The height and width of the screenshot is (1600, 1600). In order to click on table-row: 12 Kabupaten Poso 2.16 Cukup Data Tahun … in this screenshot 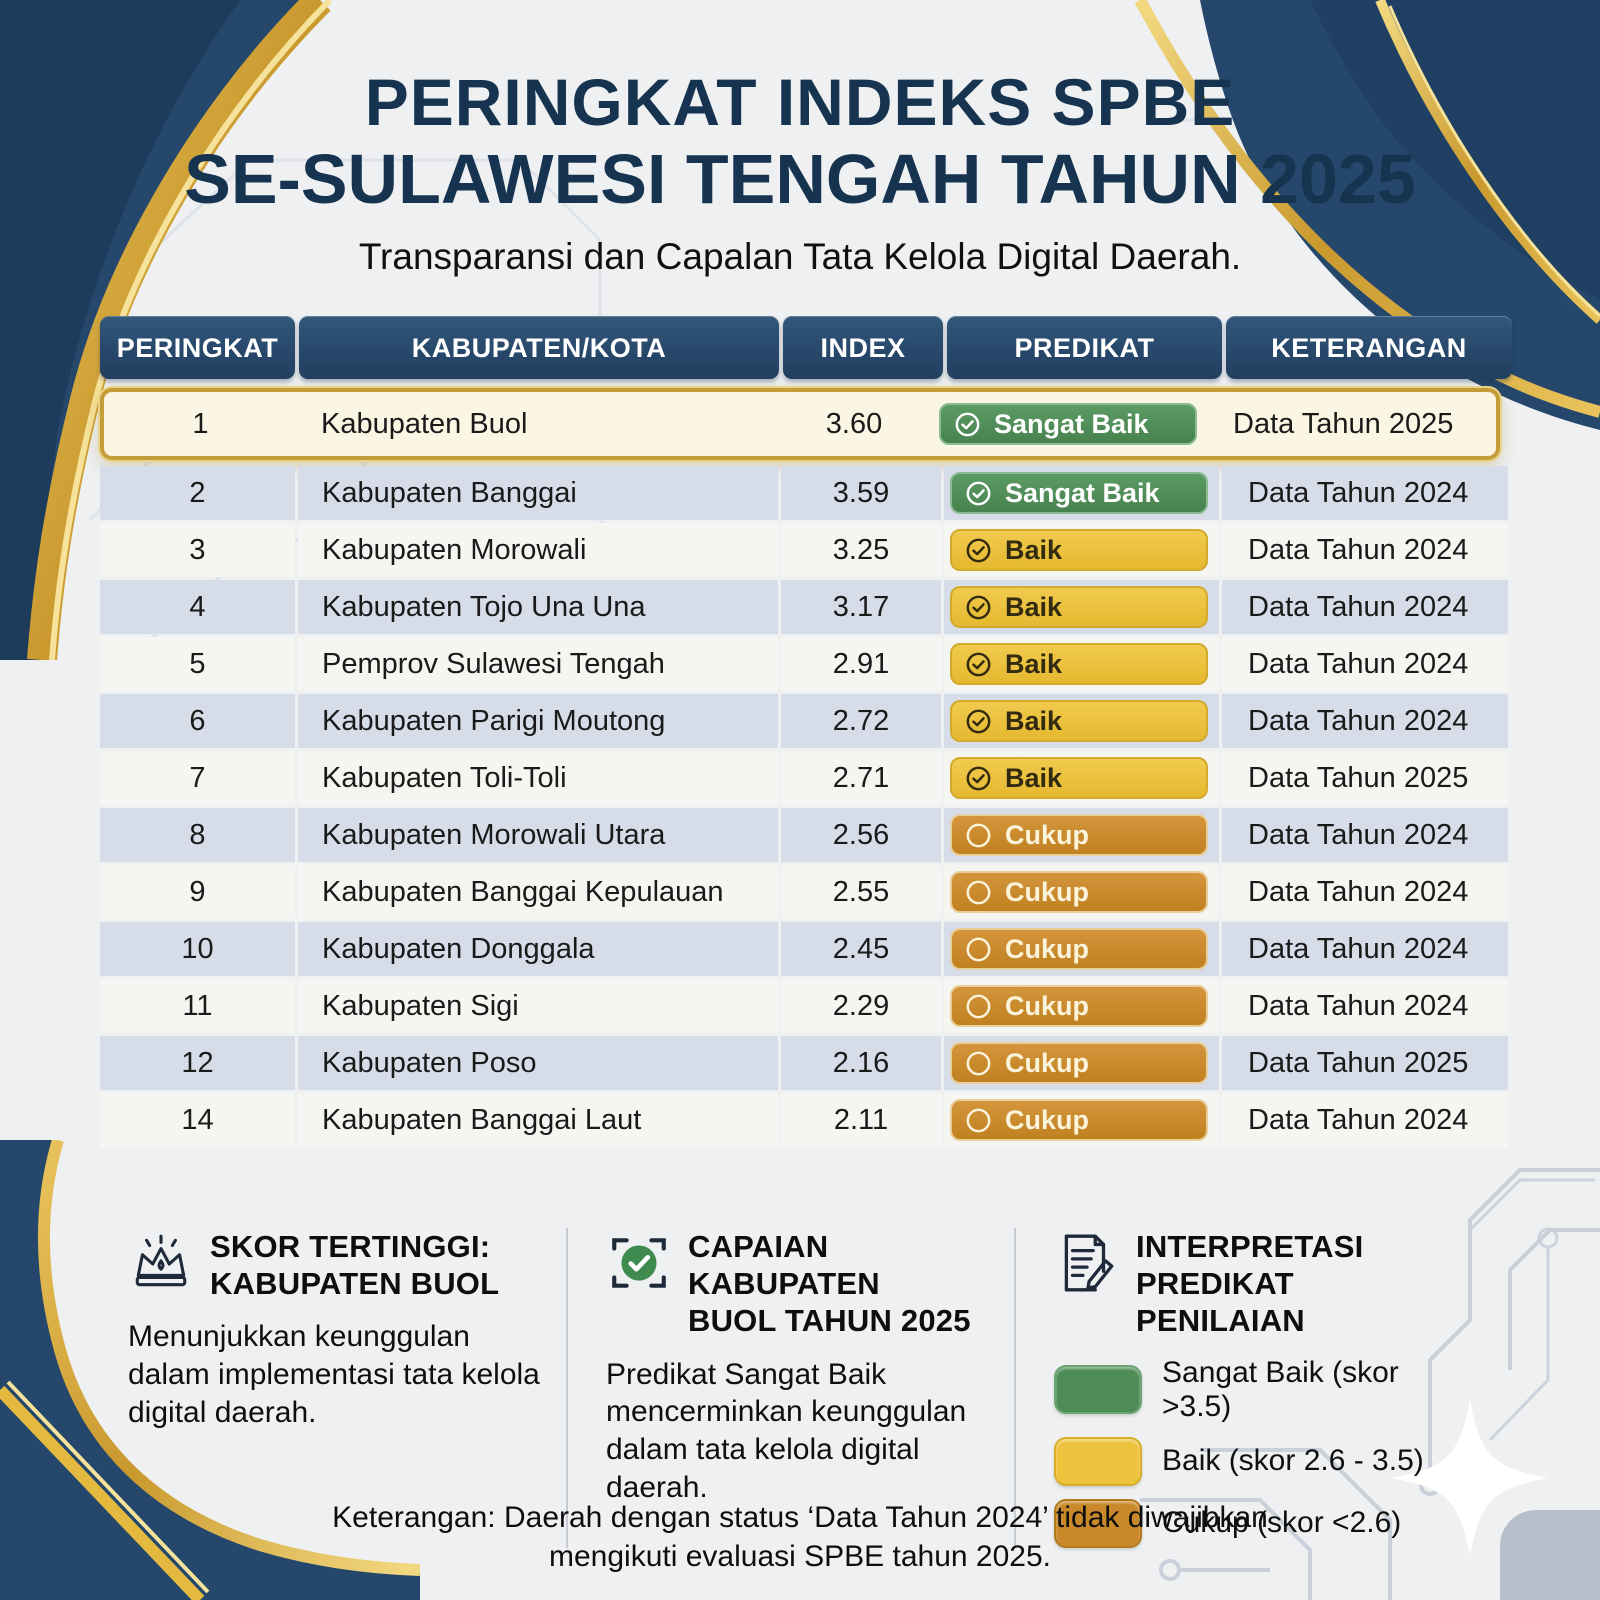, I will do `click(804, 1063)`.